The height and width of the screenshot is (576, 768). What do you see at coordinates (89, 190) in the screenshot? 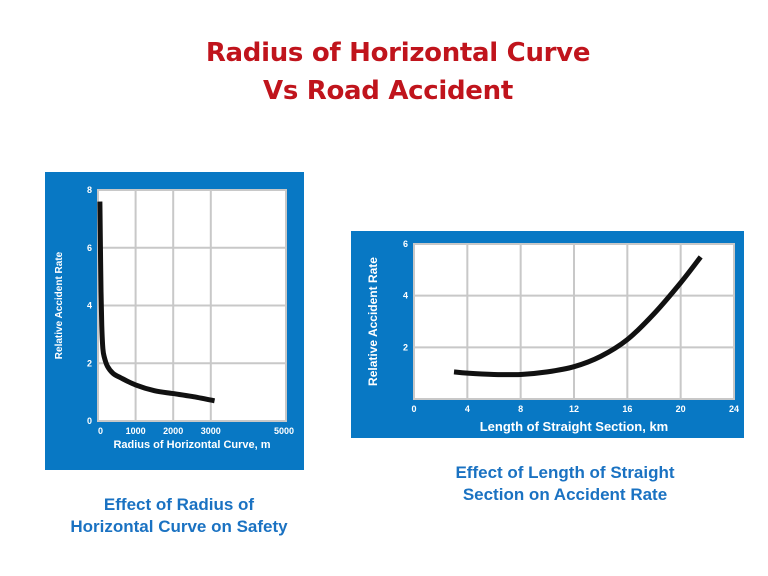
I see `y-tick-label: 8` at bounding box center [89, 190].